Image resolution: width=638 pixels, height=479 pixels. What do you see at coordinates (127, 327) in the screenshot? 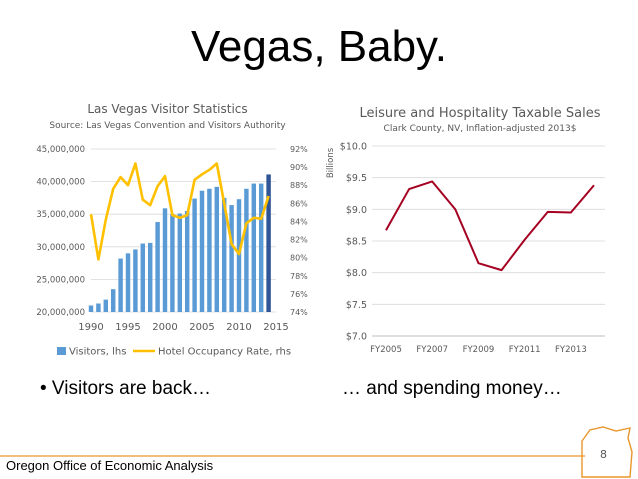
I see `x-tick-label: 1995` at bounding box center [127, 327].